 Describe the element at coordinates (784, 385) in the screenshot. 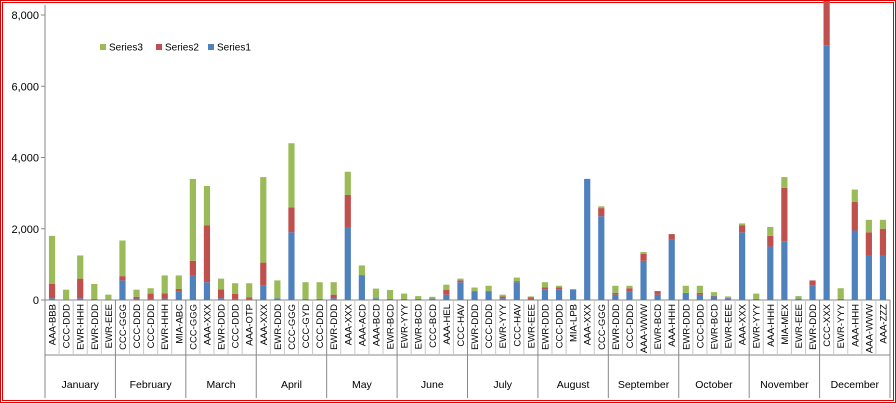

I see `month-label: November` at that location.